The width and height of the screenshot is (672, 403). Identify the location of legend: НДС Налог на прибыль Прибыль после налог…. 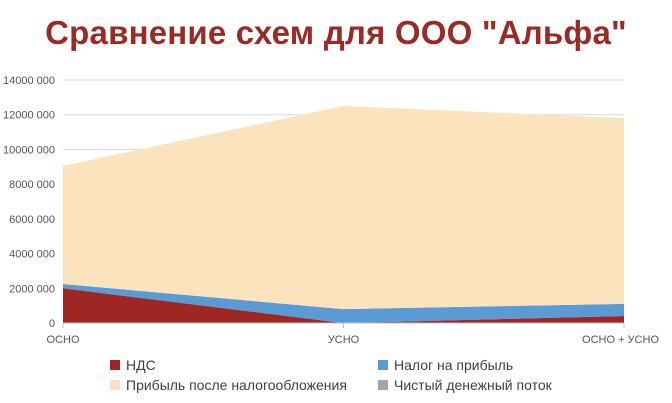
(369, 375).